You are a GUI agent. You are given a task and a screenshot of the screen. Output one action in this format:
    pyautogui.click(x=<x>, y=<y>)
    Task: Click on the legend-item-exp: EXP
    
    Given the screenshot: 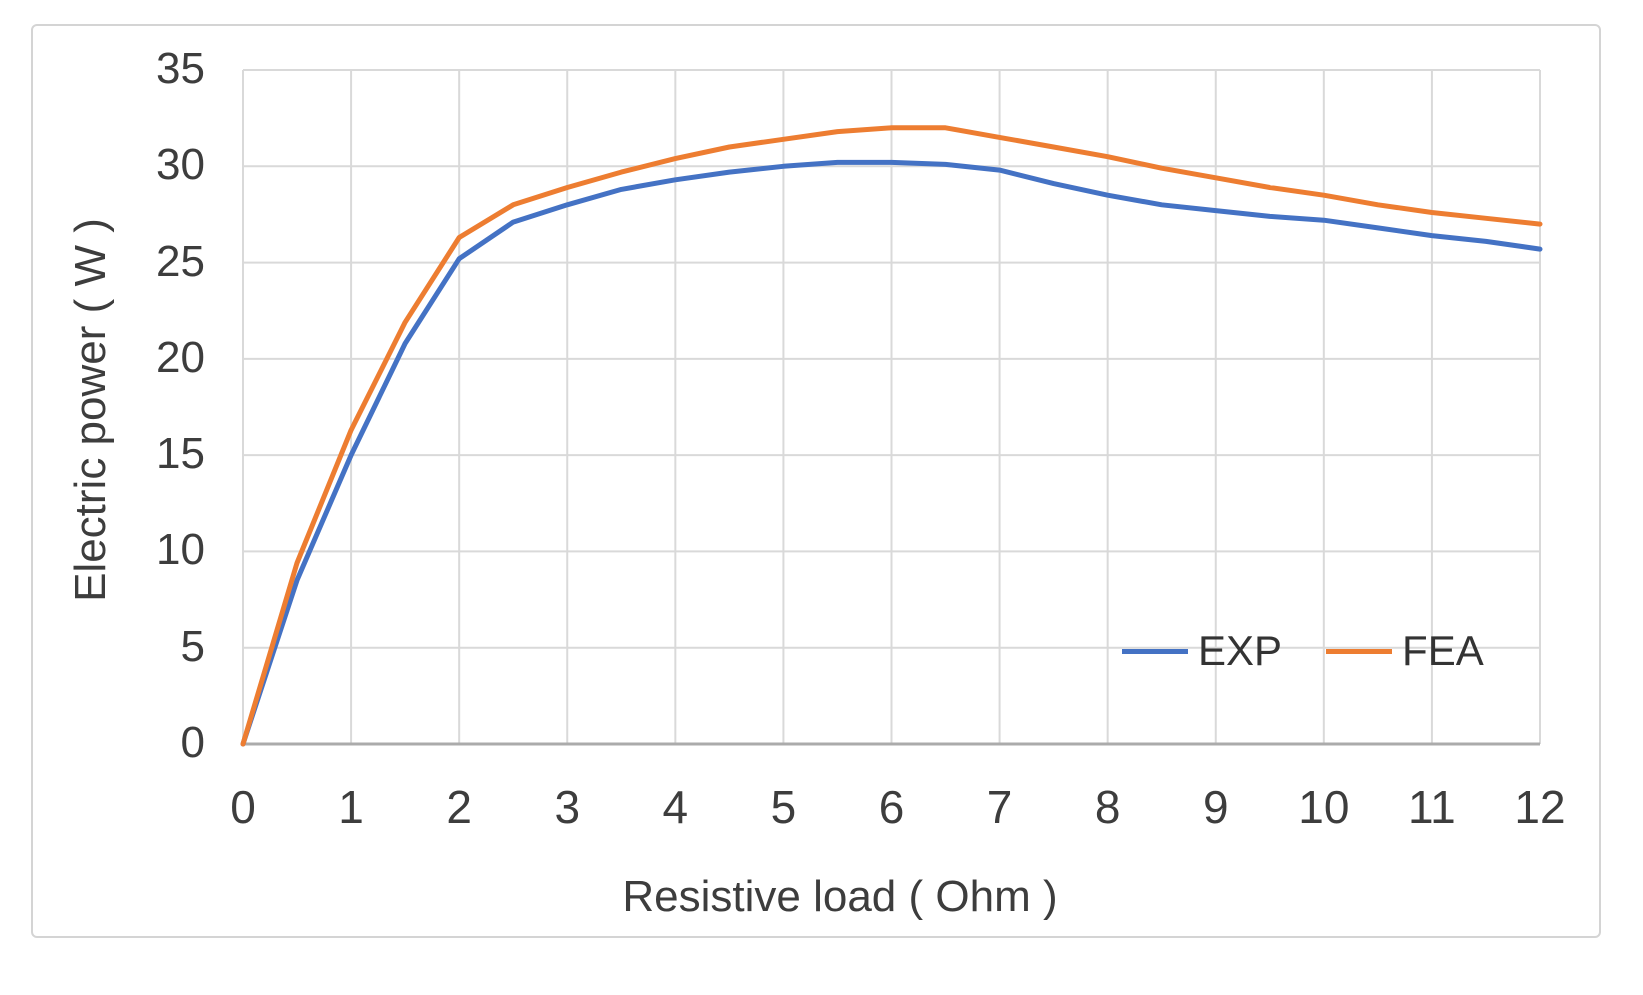 What is the action you would take?
    pyautogui.click(x=1202, y=651)
    